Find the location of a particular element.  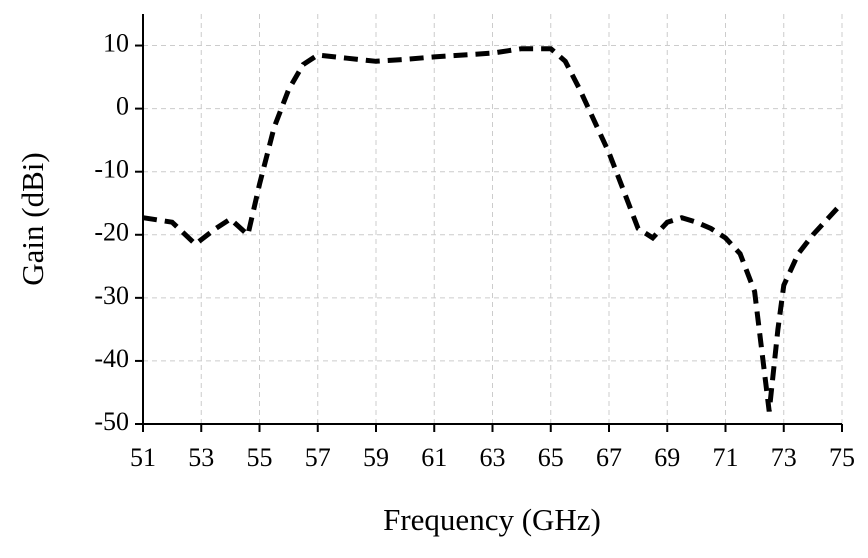

x-tick-label: 63 is located at coordinates (493, 457).